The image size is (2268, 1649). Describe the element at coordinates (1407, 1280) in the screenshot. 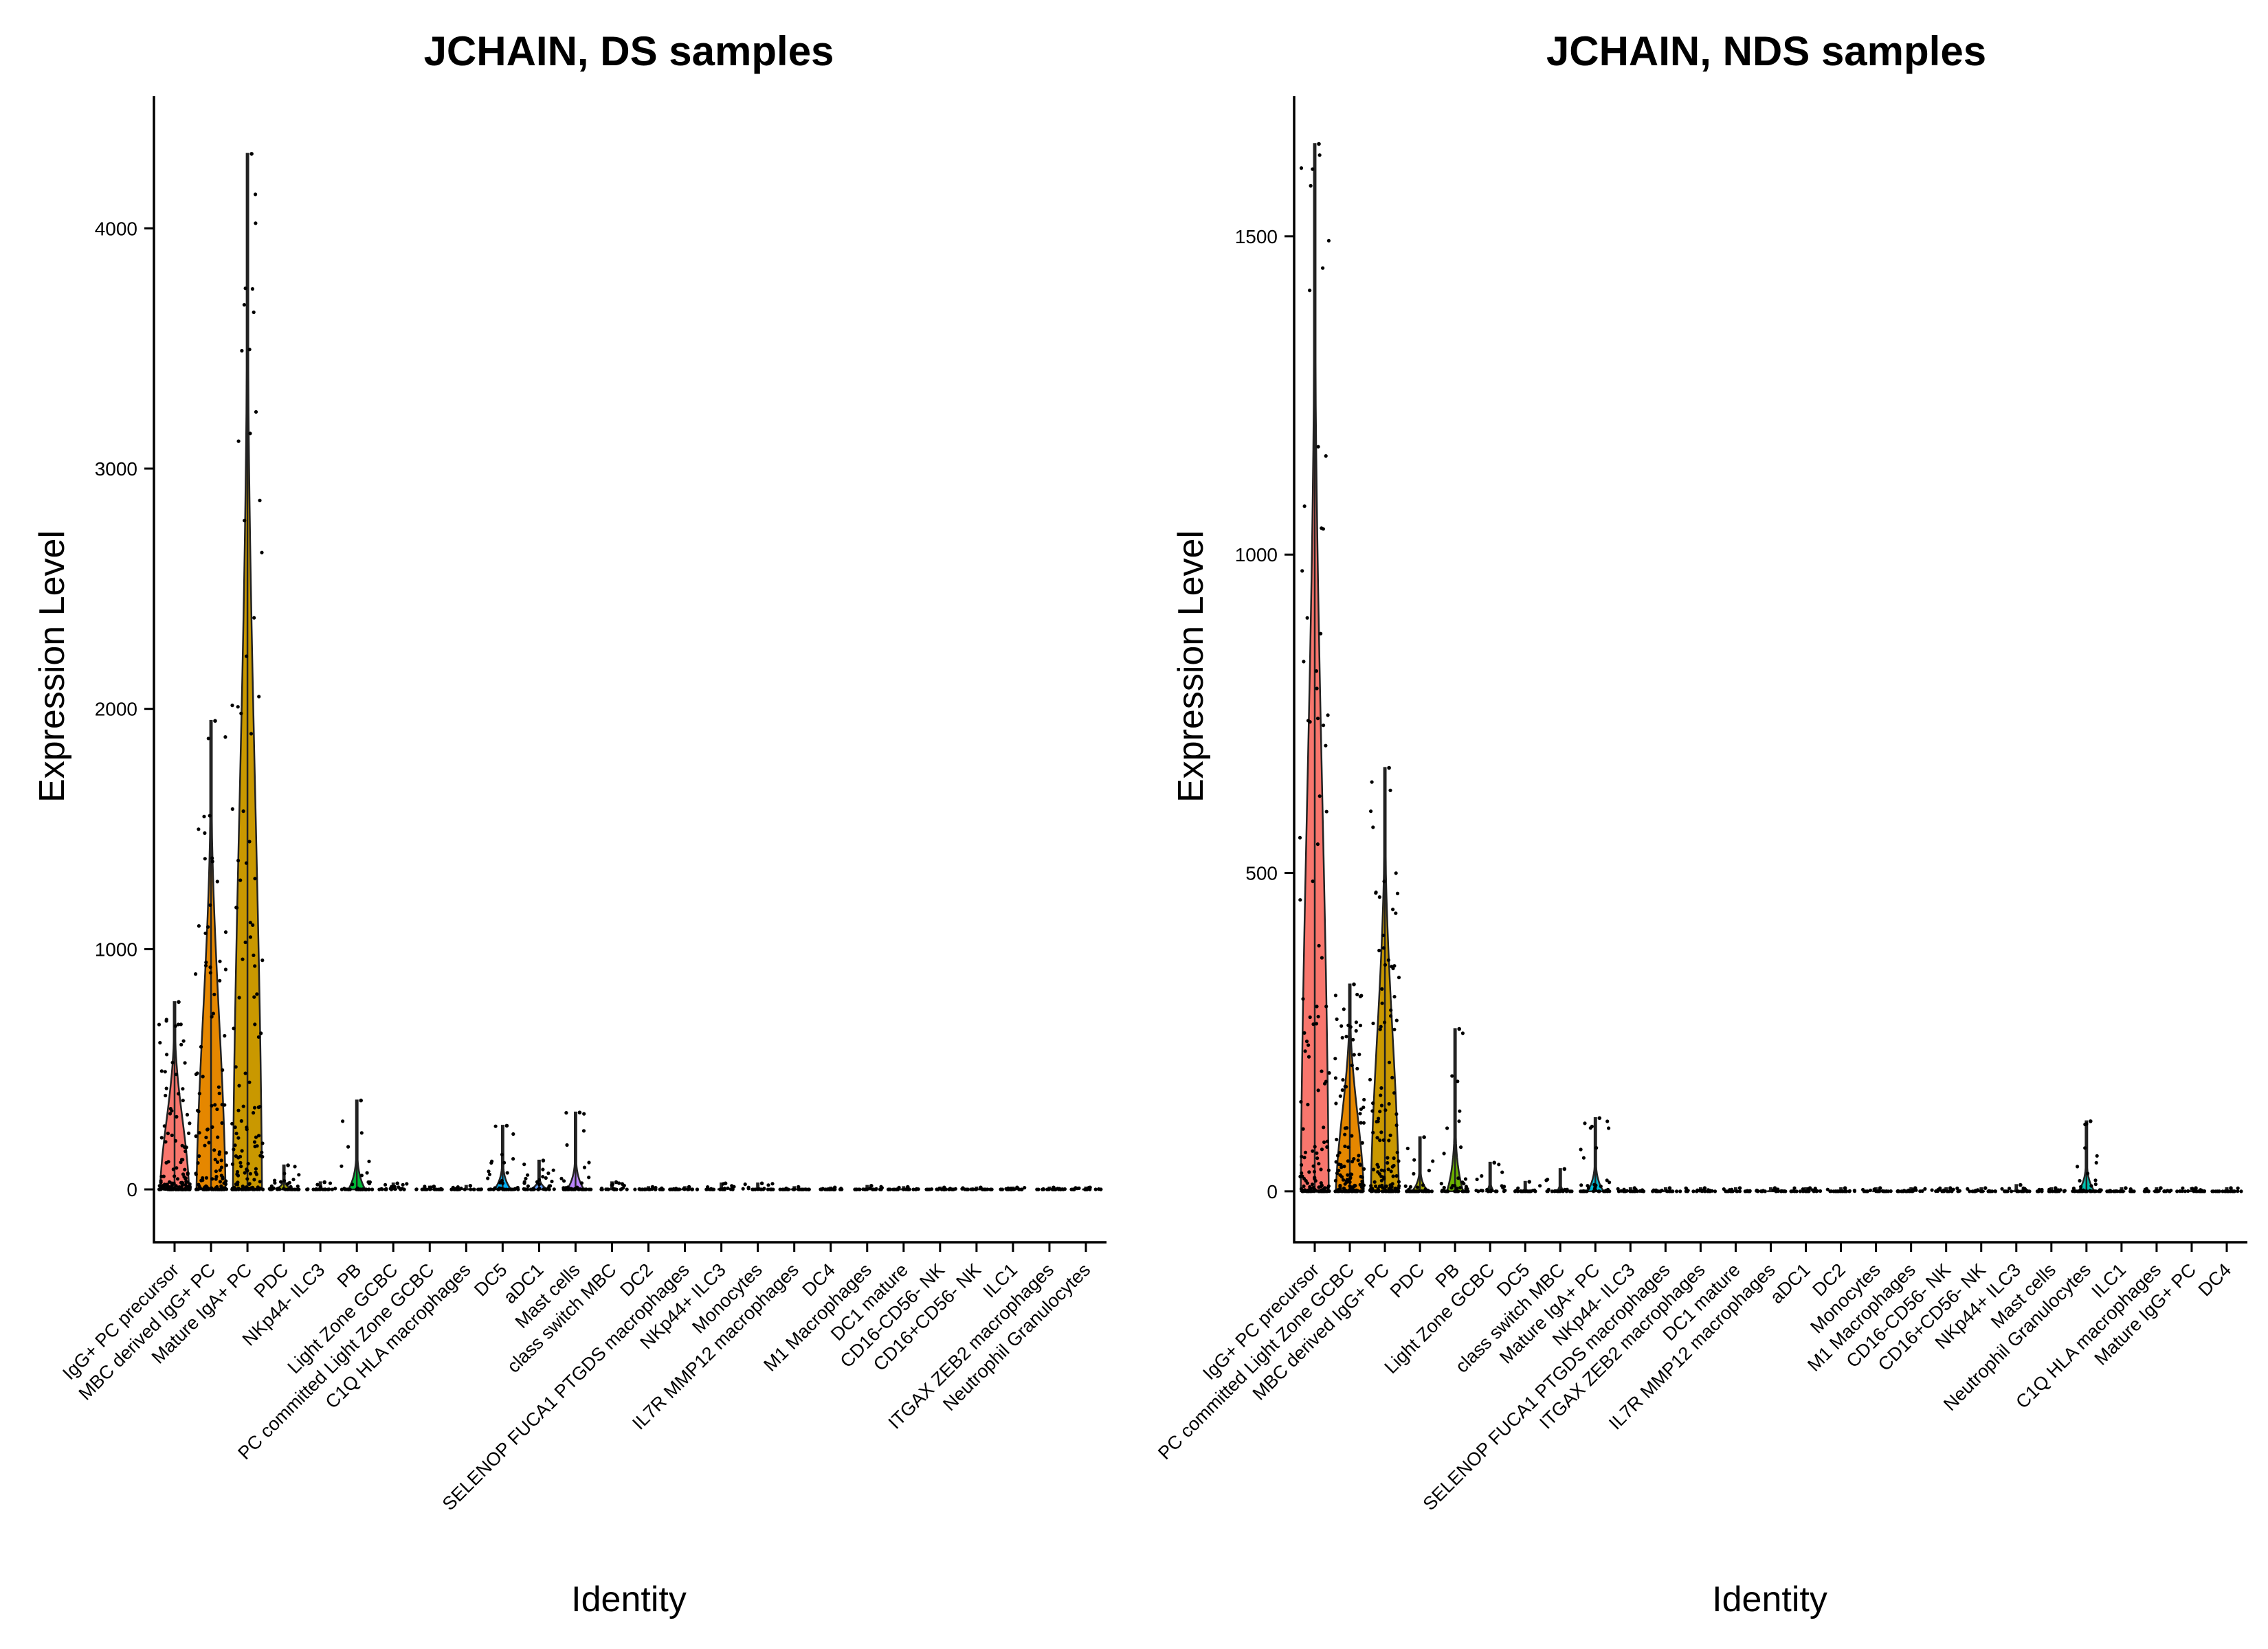

I see `nds-x-tick-label: PDC` at that location.